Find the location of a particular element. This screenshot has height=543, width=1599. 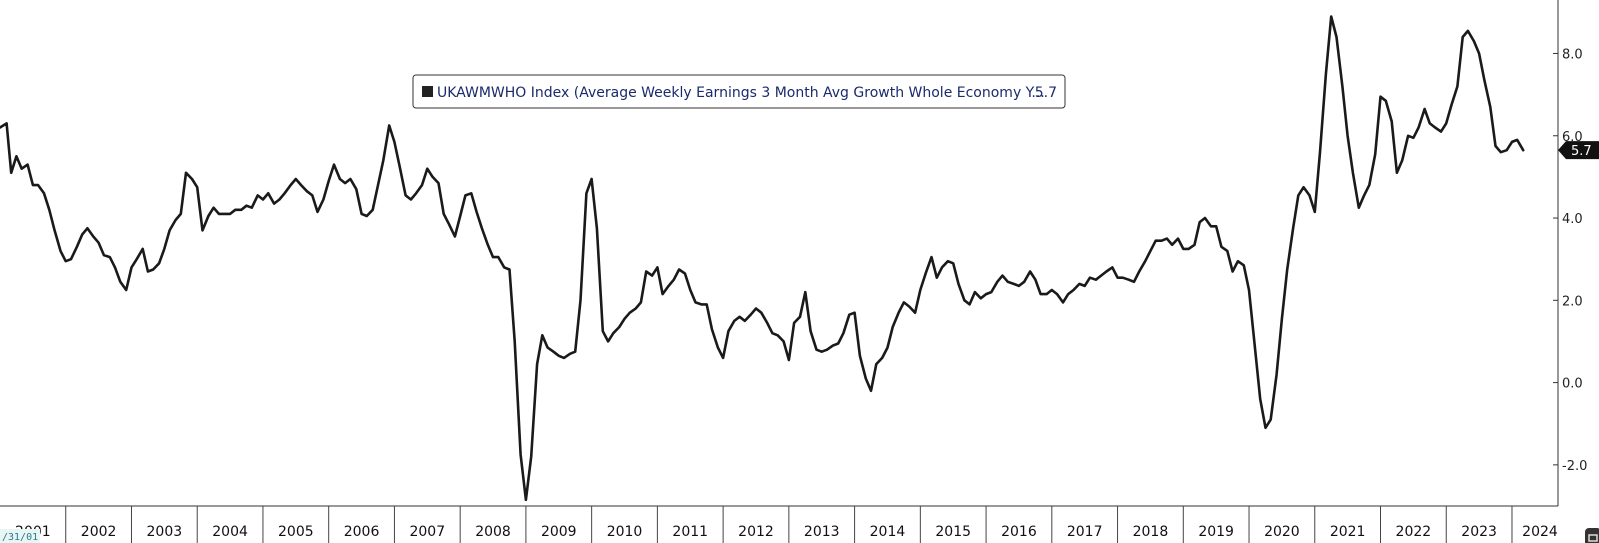

x-tick-label: 2006 is located at coordinates (362, 532).